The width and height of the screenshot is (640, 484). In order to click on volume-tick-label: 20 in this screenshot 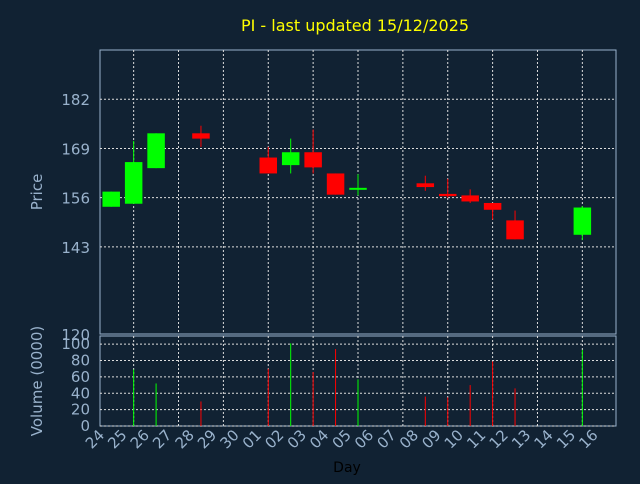, I will do `click(80, 410)`.